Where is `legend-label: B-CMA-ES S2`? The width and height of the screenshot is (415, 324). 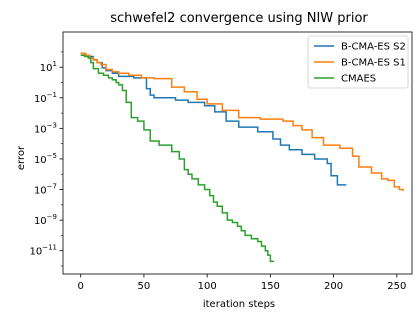
legend-label: B-CMA-ES S2 is located at coordinates (373, 47).